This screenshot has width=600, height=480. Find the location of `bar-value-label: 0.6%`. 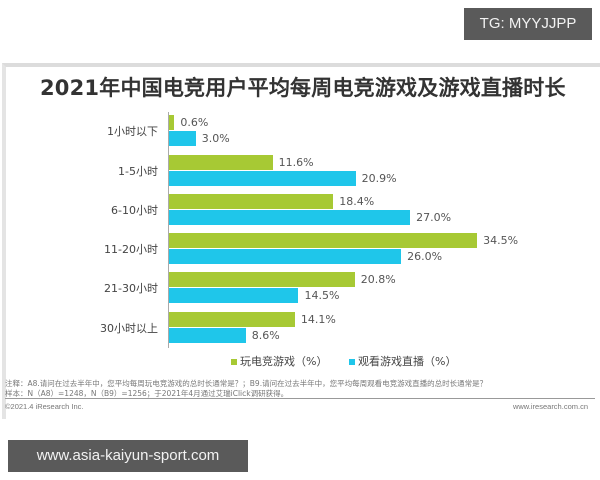

bar-value-label: 0.6% is located at coordinates (194, 122).